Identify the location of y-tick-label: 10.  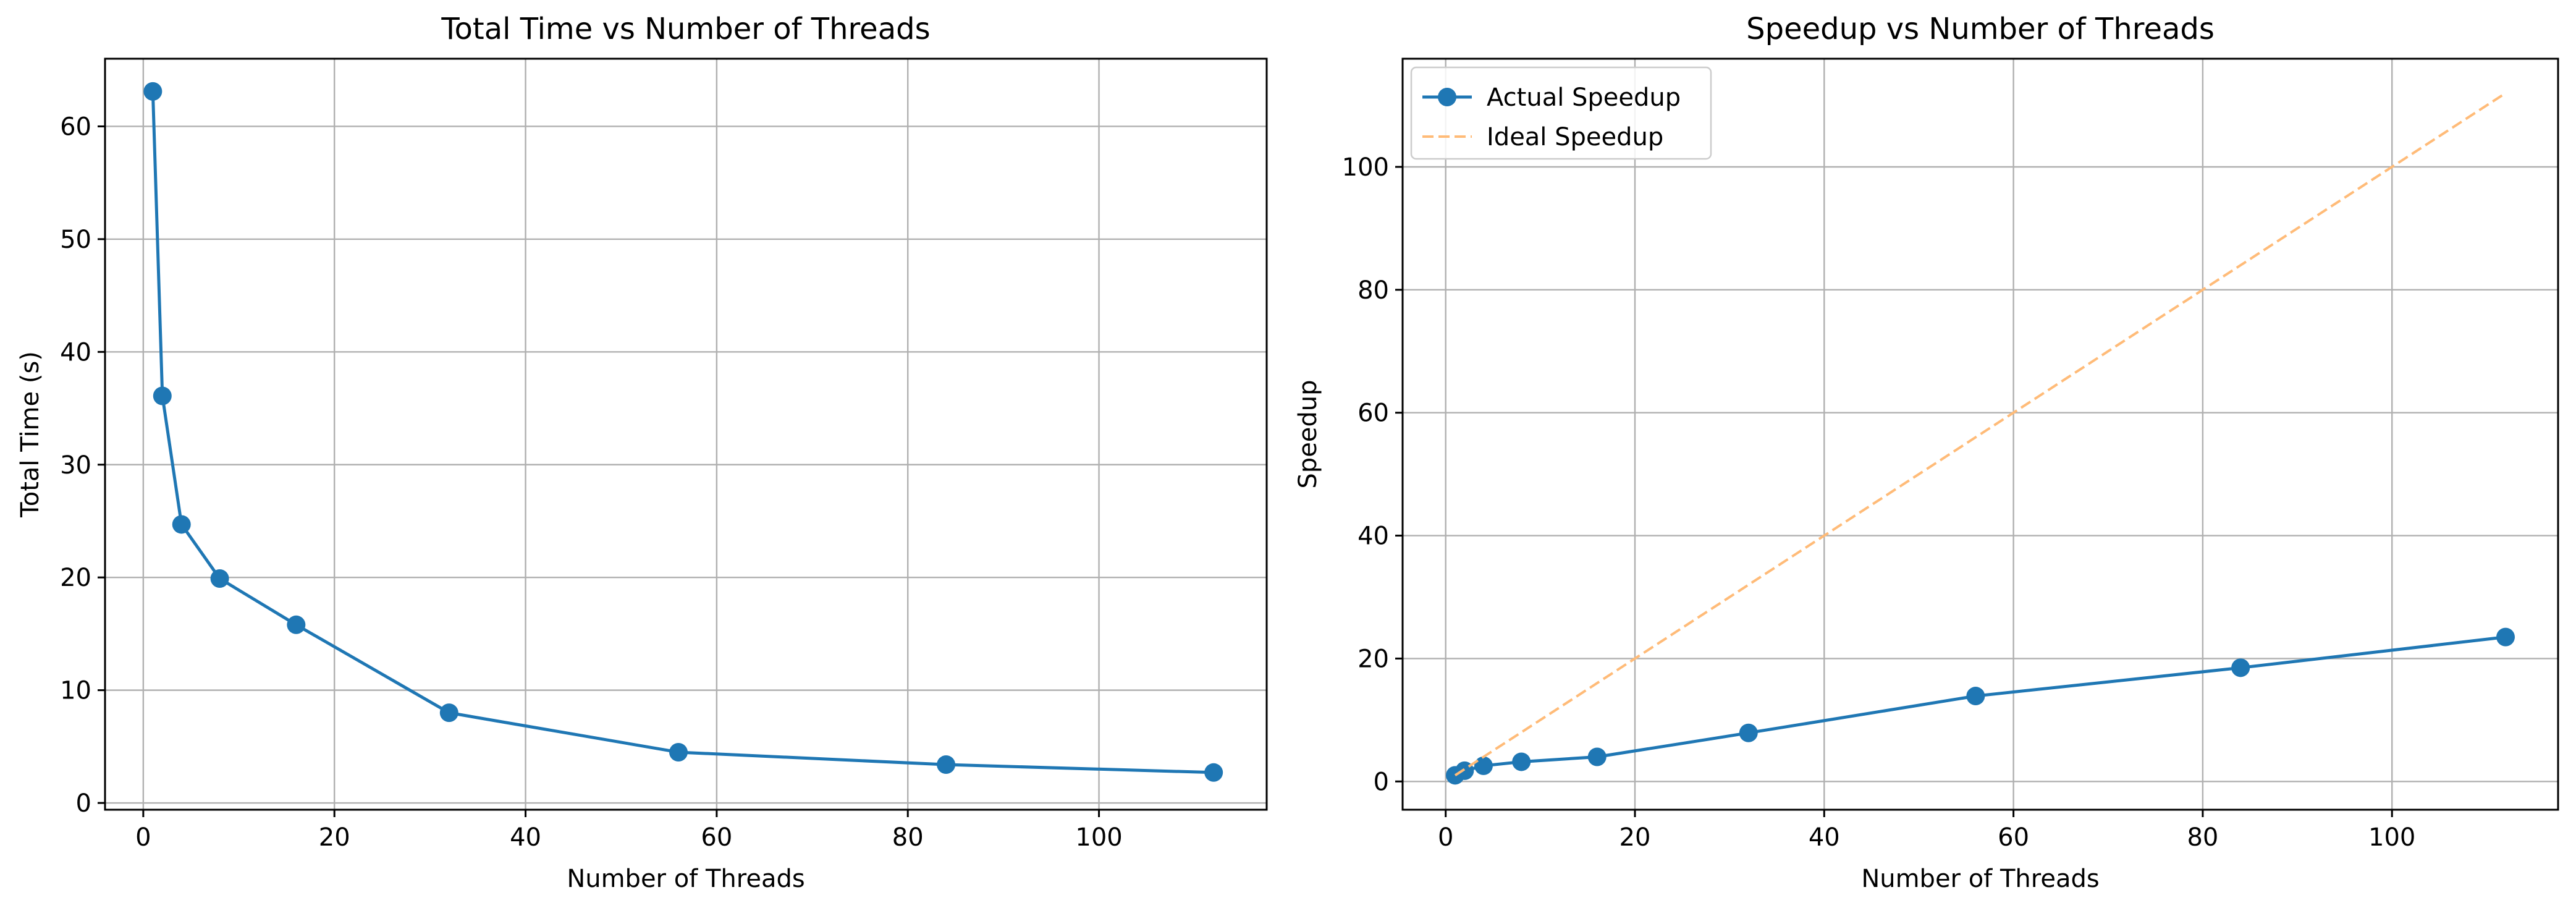
(75, 691).